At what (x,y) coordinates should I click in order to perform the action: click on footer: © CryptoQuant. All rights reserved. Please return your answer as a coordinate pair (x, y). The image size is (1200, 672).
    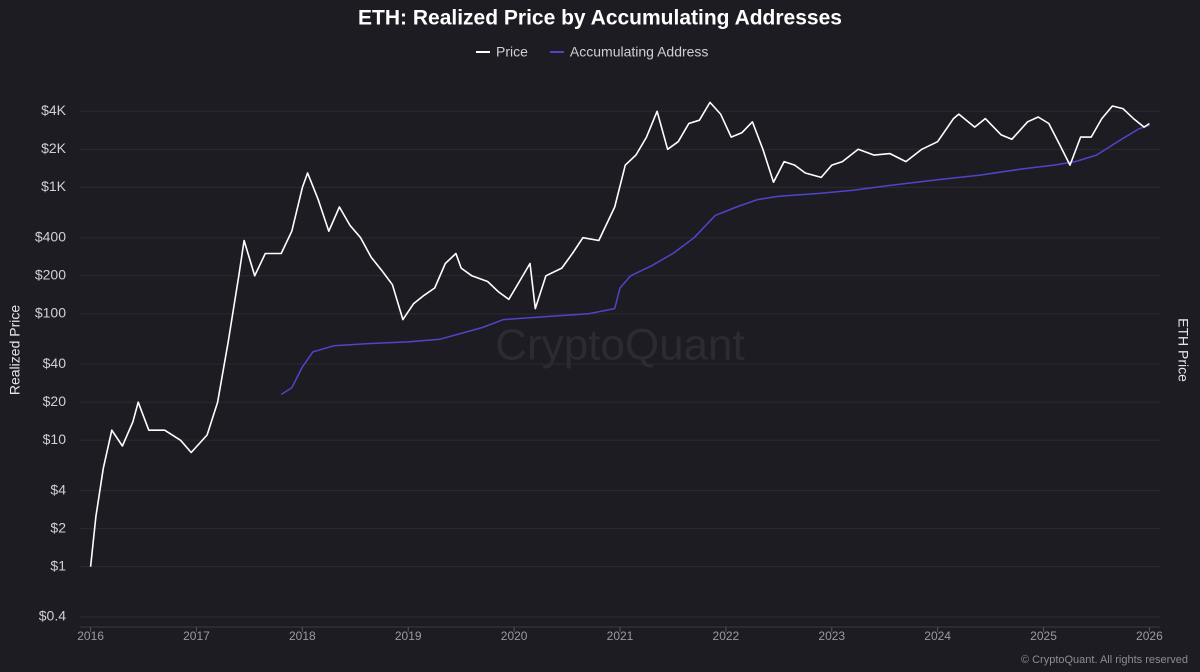
    Looking at the image, I should click on (1104, 660).